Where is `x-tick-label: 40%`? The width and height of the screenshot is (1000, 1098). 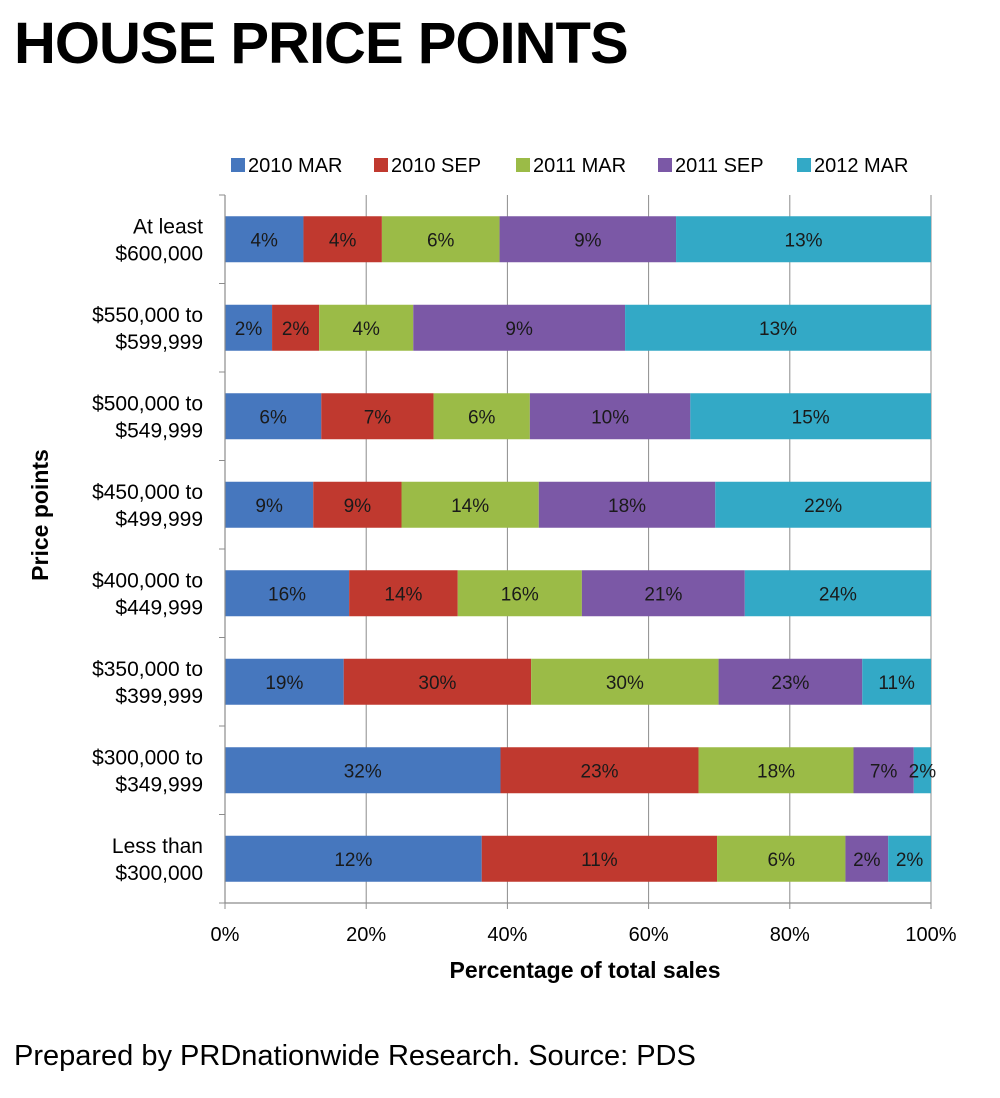
x-tick-label: 40% is located at coordinates (507, 935).